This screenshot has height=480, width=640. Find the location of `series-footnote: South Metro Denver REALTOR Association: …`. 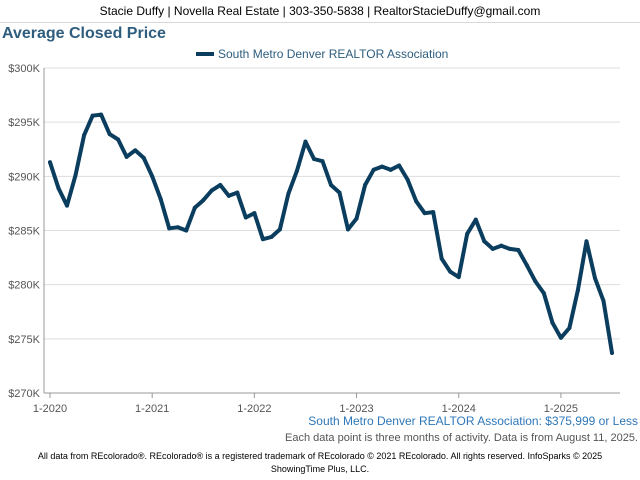

series-footnote: South Metro Denver REALTOR Association: … is located at coordinates (473, 421).